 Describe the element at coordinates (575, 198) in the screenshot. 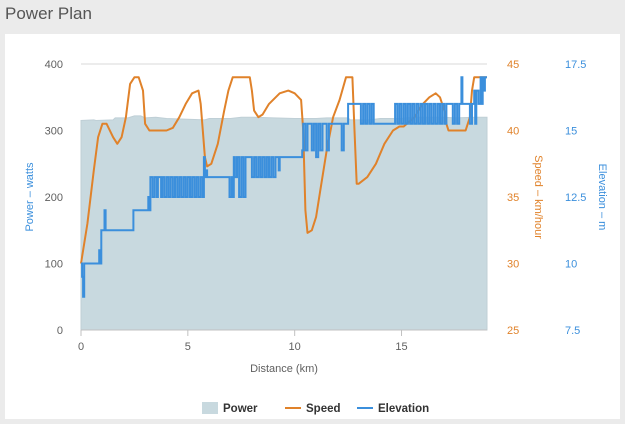

I see `elevation-tick-label-2: 12.5` at that location.